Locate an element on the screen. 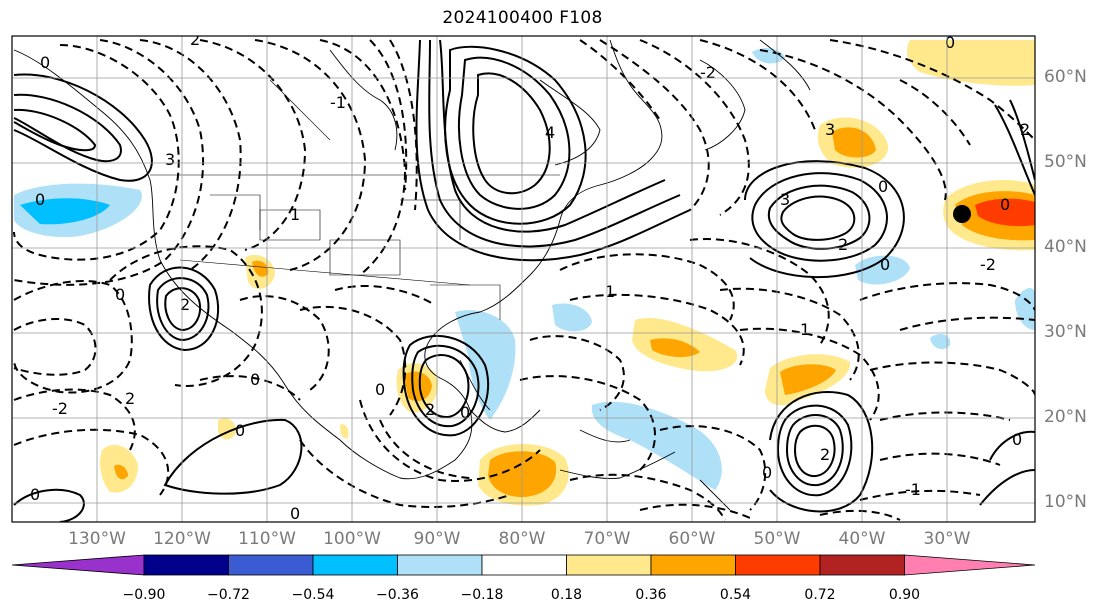 The width and height of the screenshot is (1105, 615). storm-center-marker is located at coordinates (962, 214).